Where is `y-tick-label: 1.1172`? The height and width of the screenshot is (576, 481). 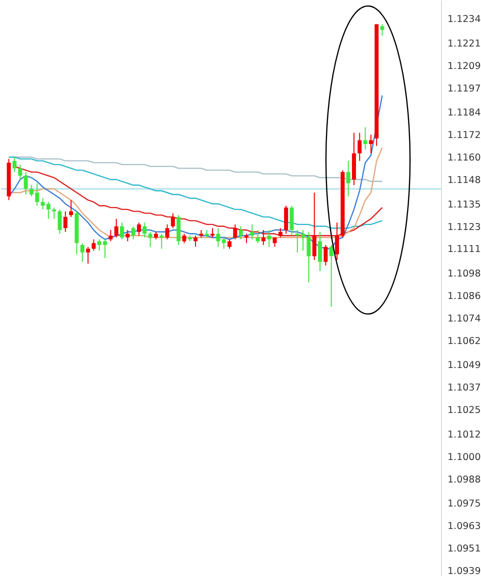 y-tick-label: 1.1172 is located at coordinates (464, 136).